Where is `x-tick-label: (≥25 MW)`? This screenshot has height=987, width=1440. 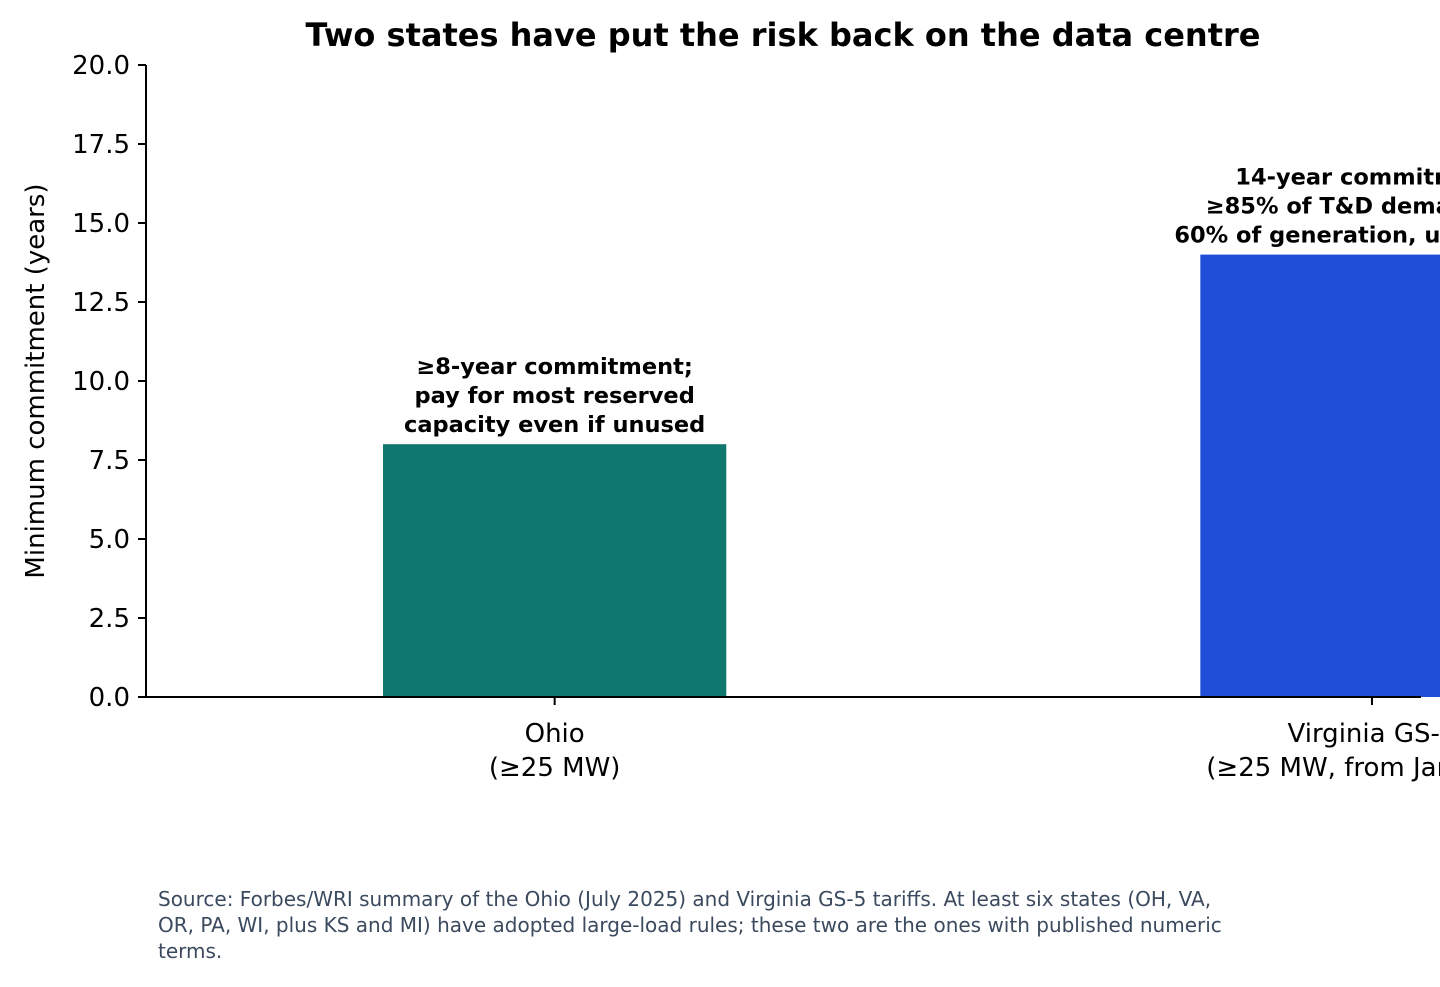 x-tick-label: (≥25 MW) is located at coordinates (555, 768).